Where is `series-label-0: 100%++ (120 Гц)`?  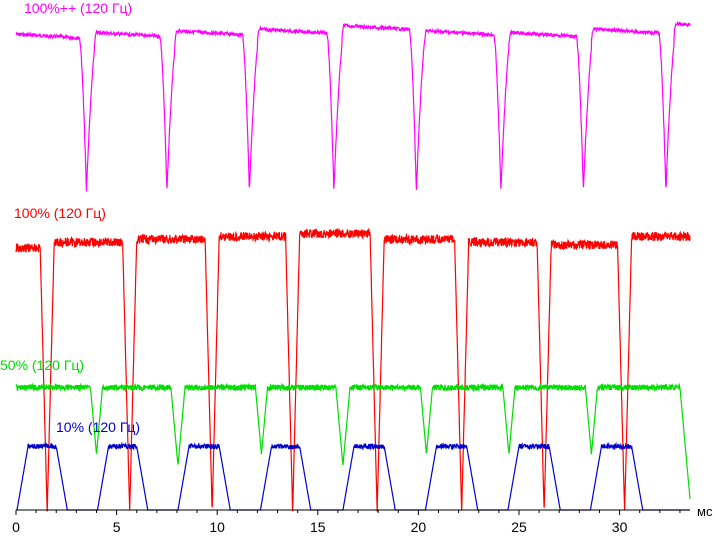
series-label-0: 100%++ (120 Гц) is located at coordinates (78, 8).